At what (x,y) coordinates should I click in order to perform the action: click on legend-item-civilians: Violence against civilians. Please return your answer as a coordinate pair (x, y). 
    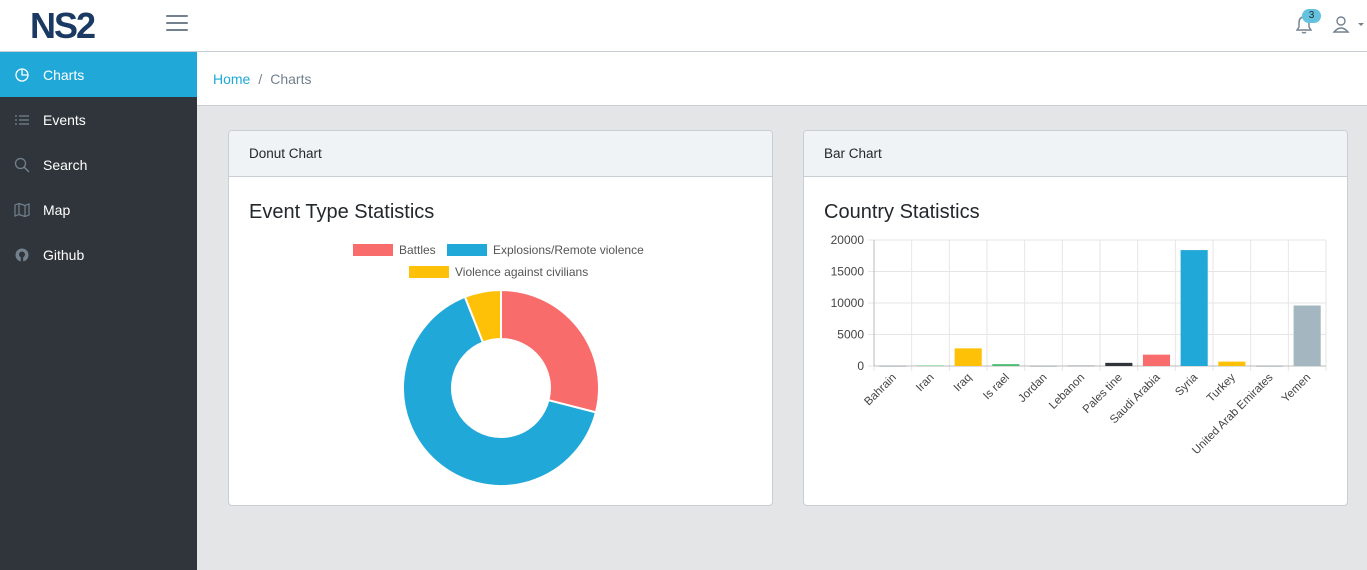
    Looking at the image, I should click on (498, 272).